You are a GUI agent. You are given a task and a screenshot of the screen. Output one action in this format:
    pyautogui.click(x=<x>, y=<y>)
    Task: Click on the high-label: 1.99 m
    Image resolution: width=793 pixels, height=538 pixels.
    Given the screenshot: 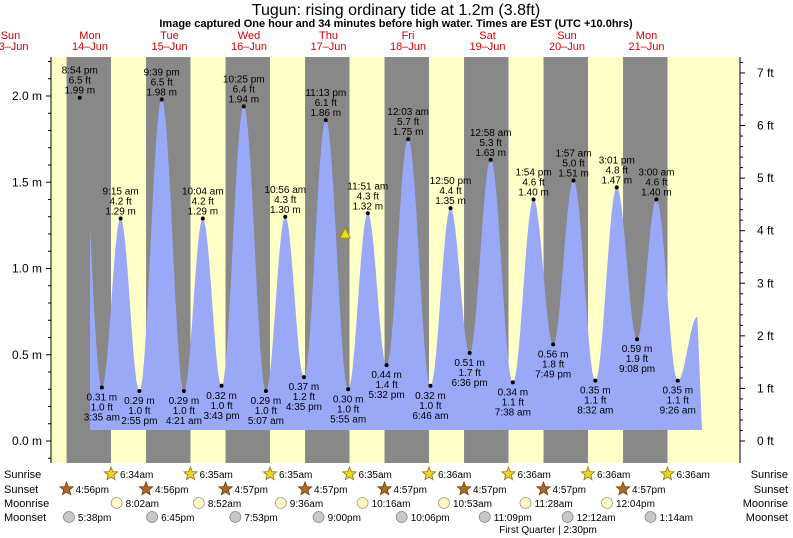 What is the action you would take?
    pyautogui.click(x=79, y=91)
    